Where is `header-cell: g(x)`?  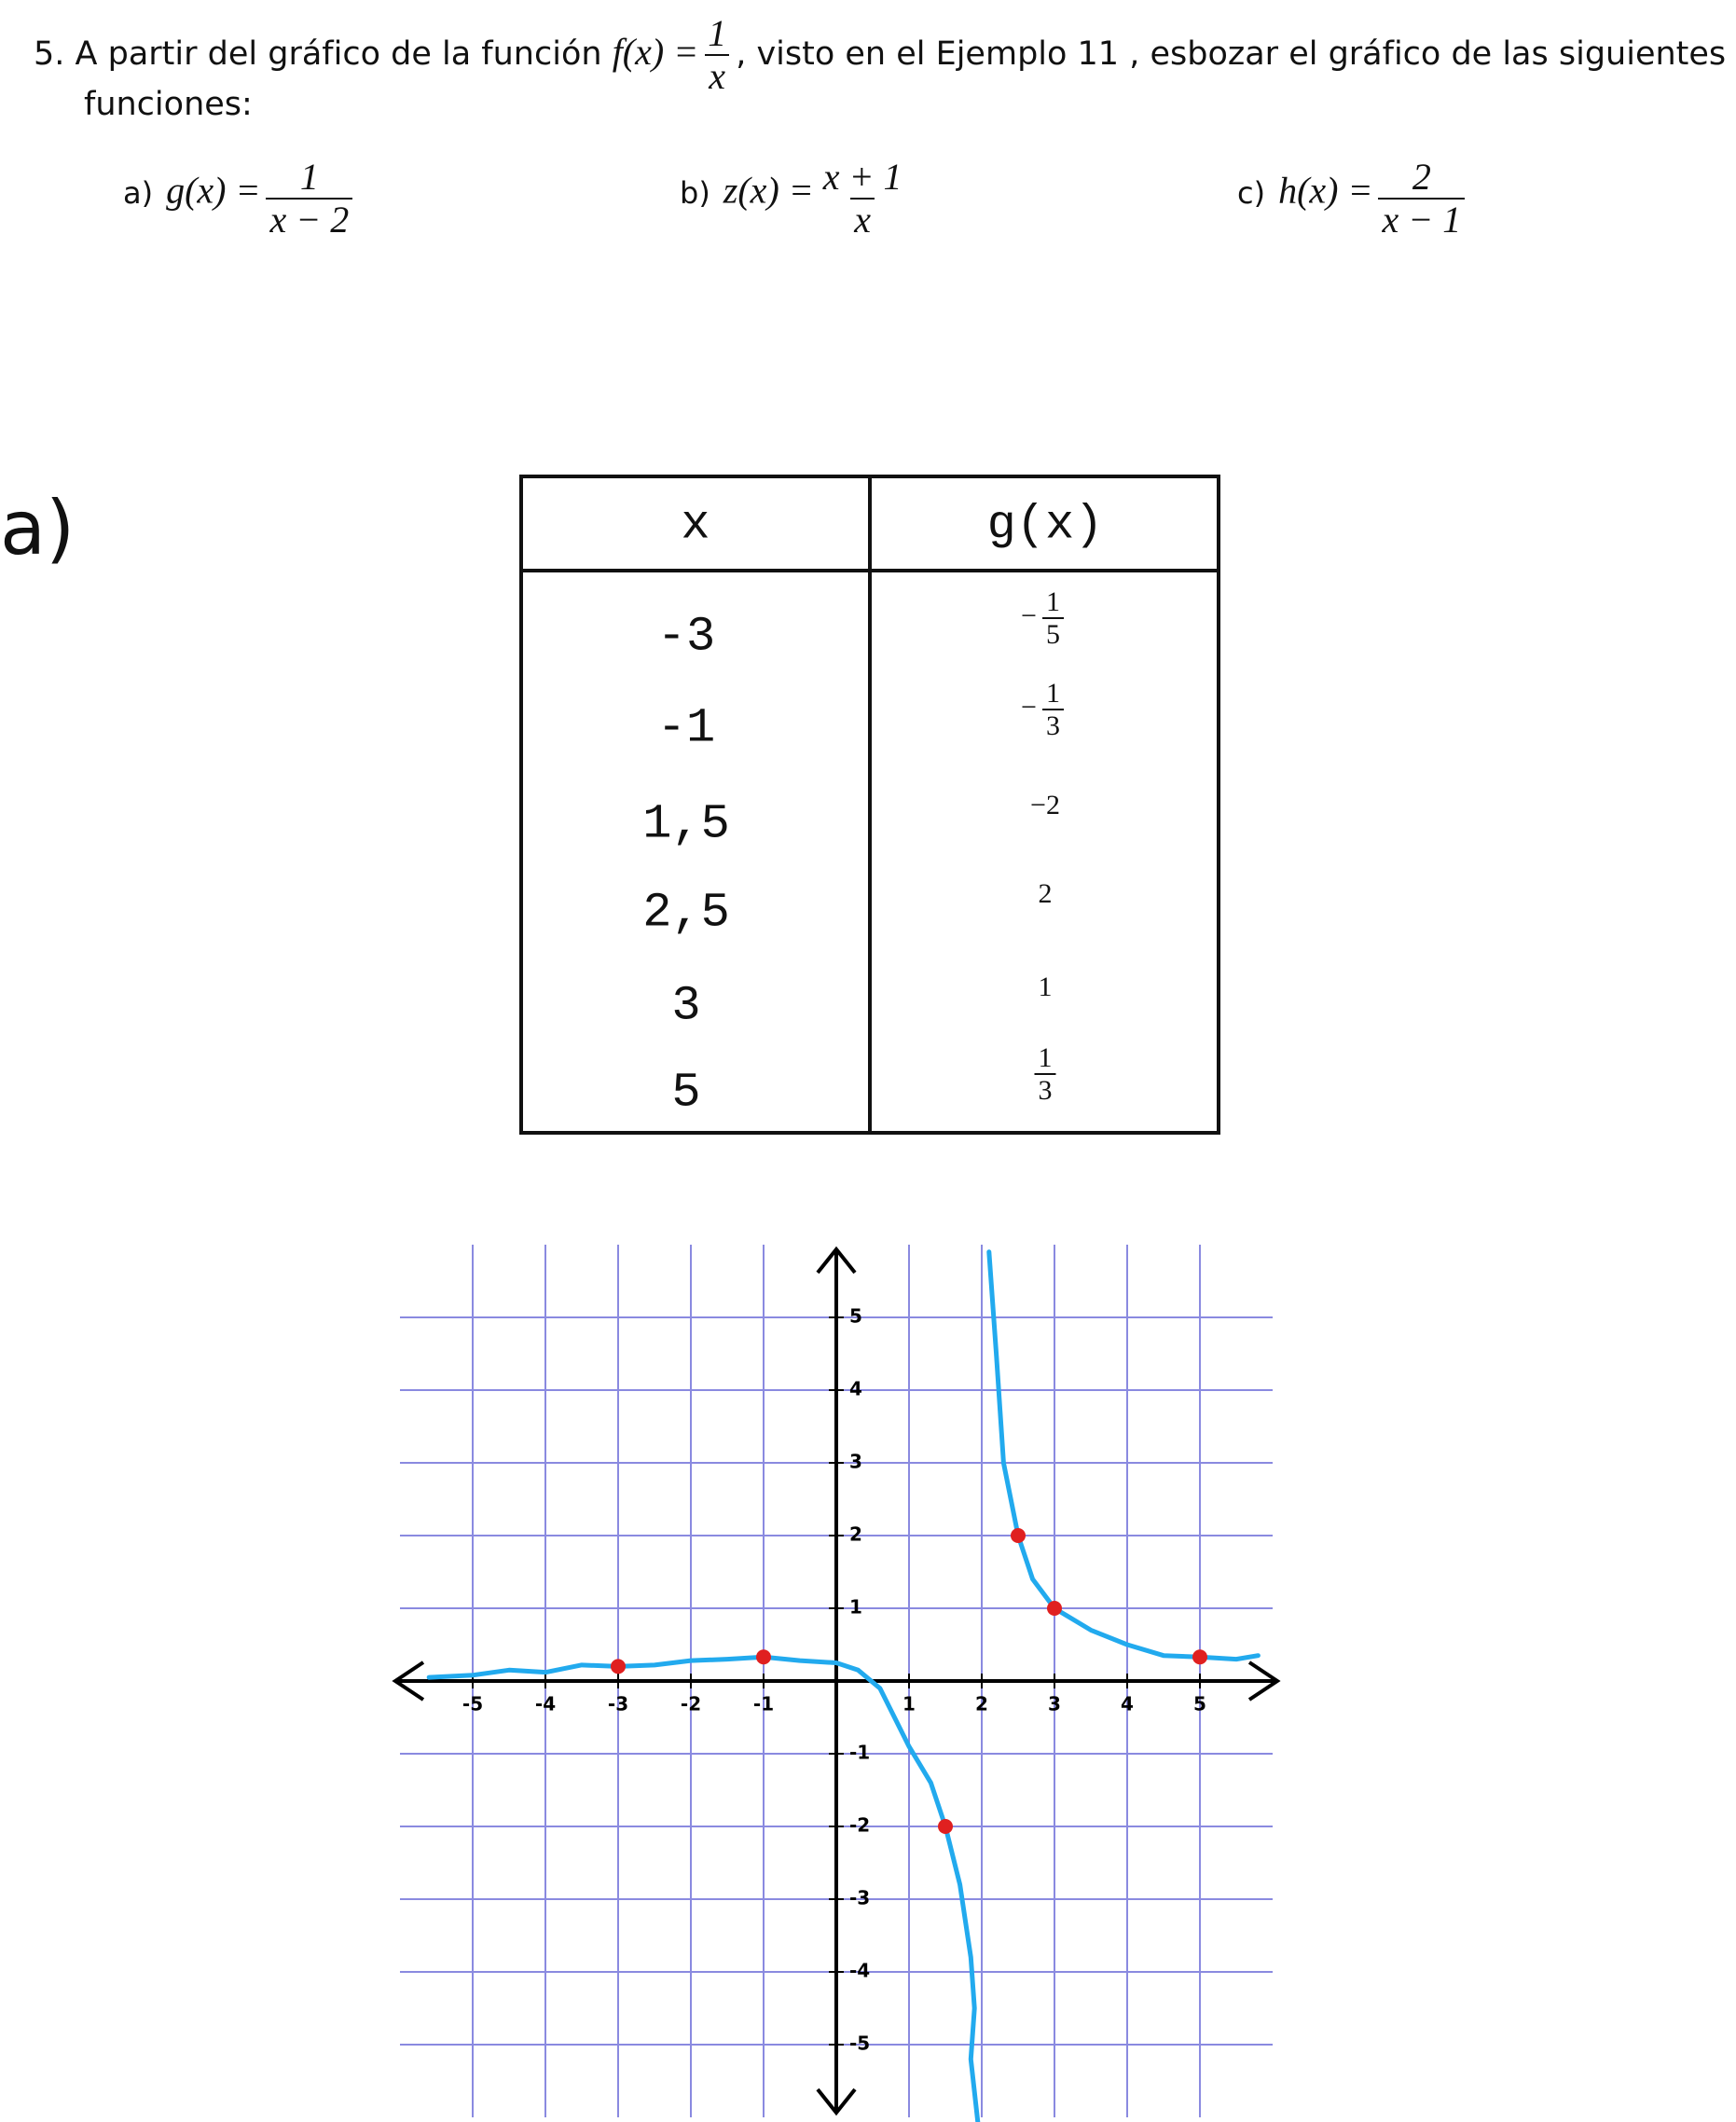
header-cell: g(x) is located at coordinates (1045, 525).